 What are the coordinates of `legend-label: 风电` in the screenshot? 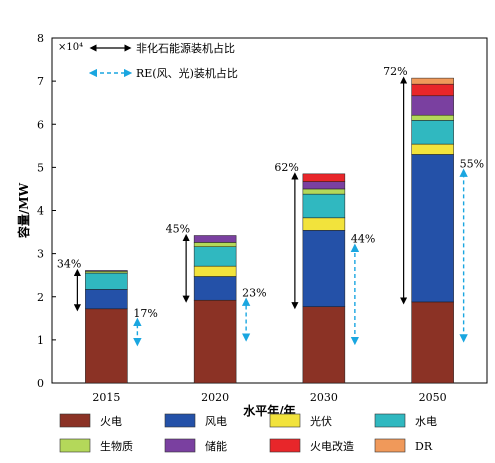 It's located at (216, 421).